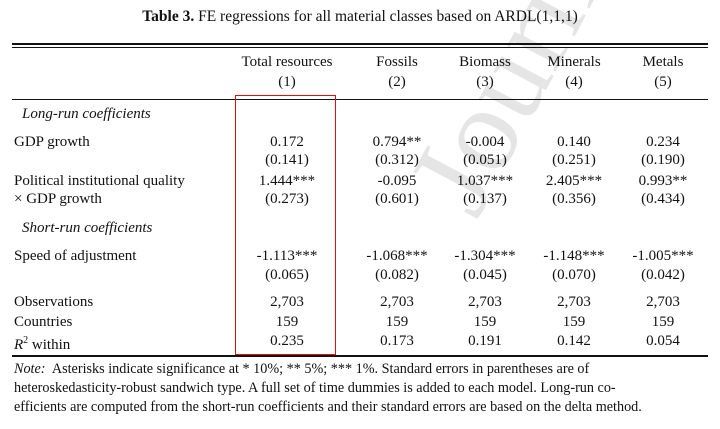  What do you see at coordinates (663, 142) in the screenshot?
I see `table-cell: 0.234` at bounding box center [663, 142].